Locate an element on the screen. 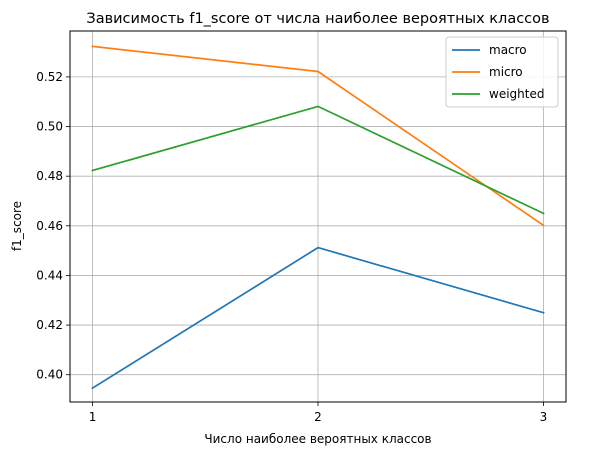 This screenshot has width=593, height=459. y-tick-label: 0.42 is located at coordinates (49, 325).